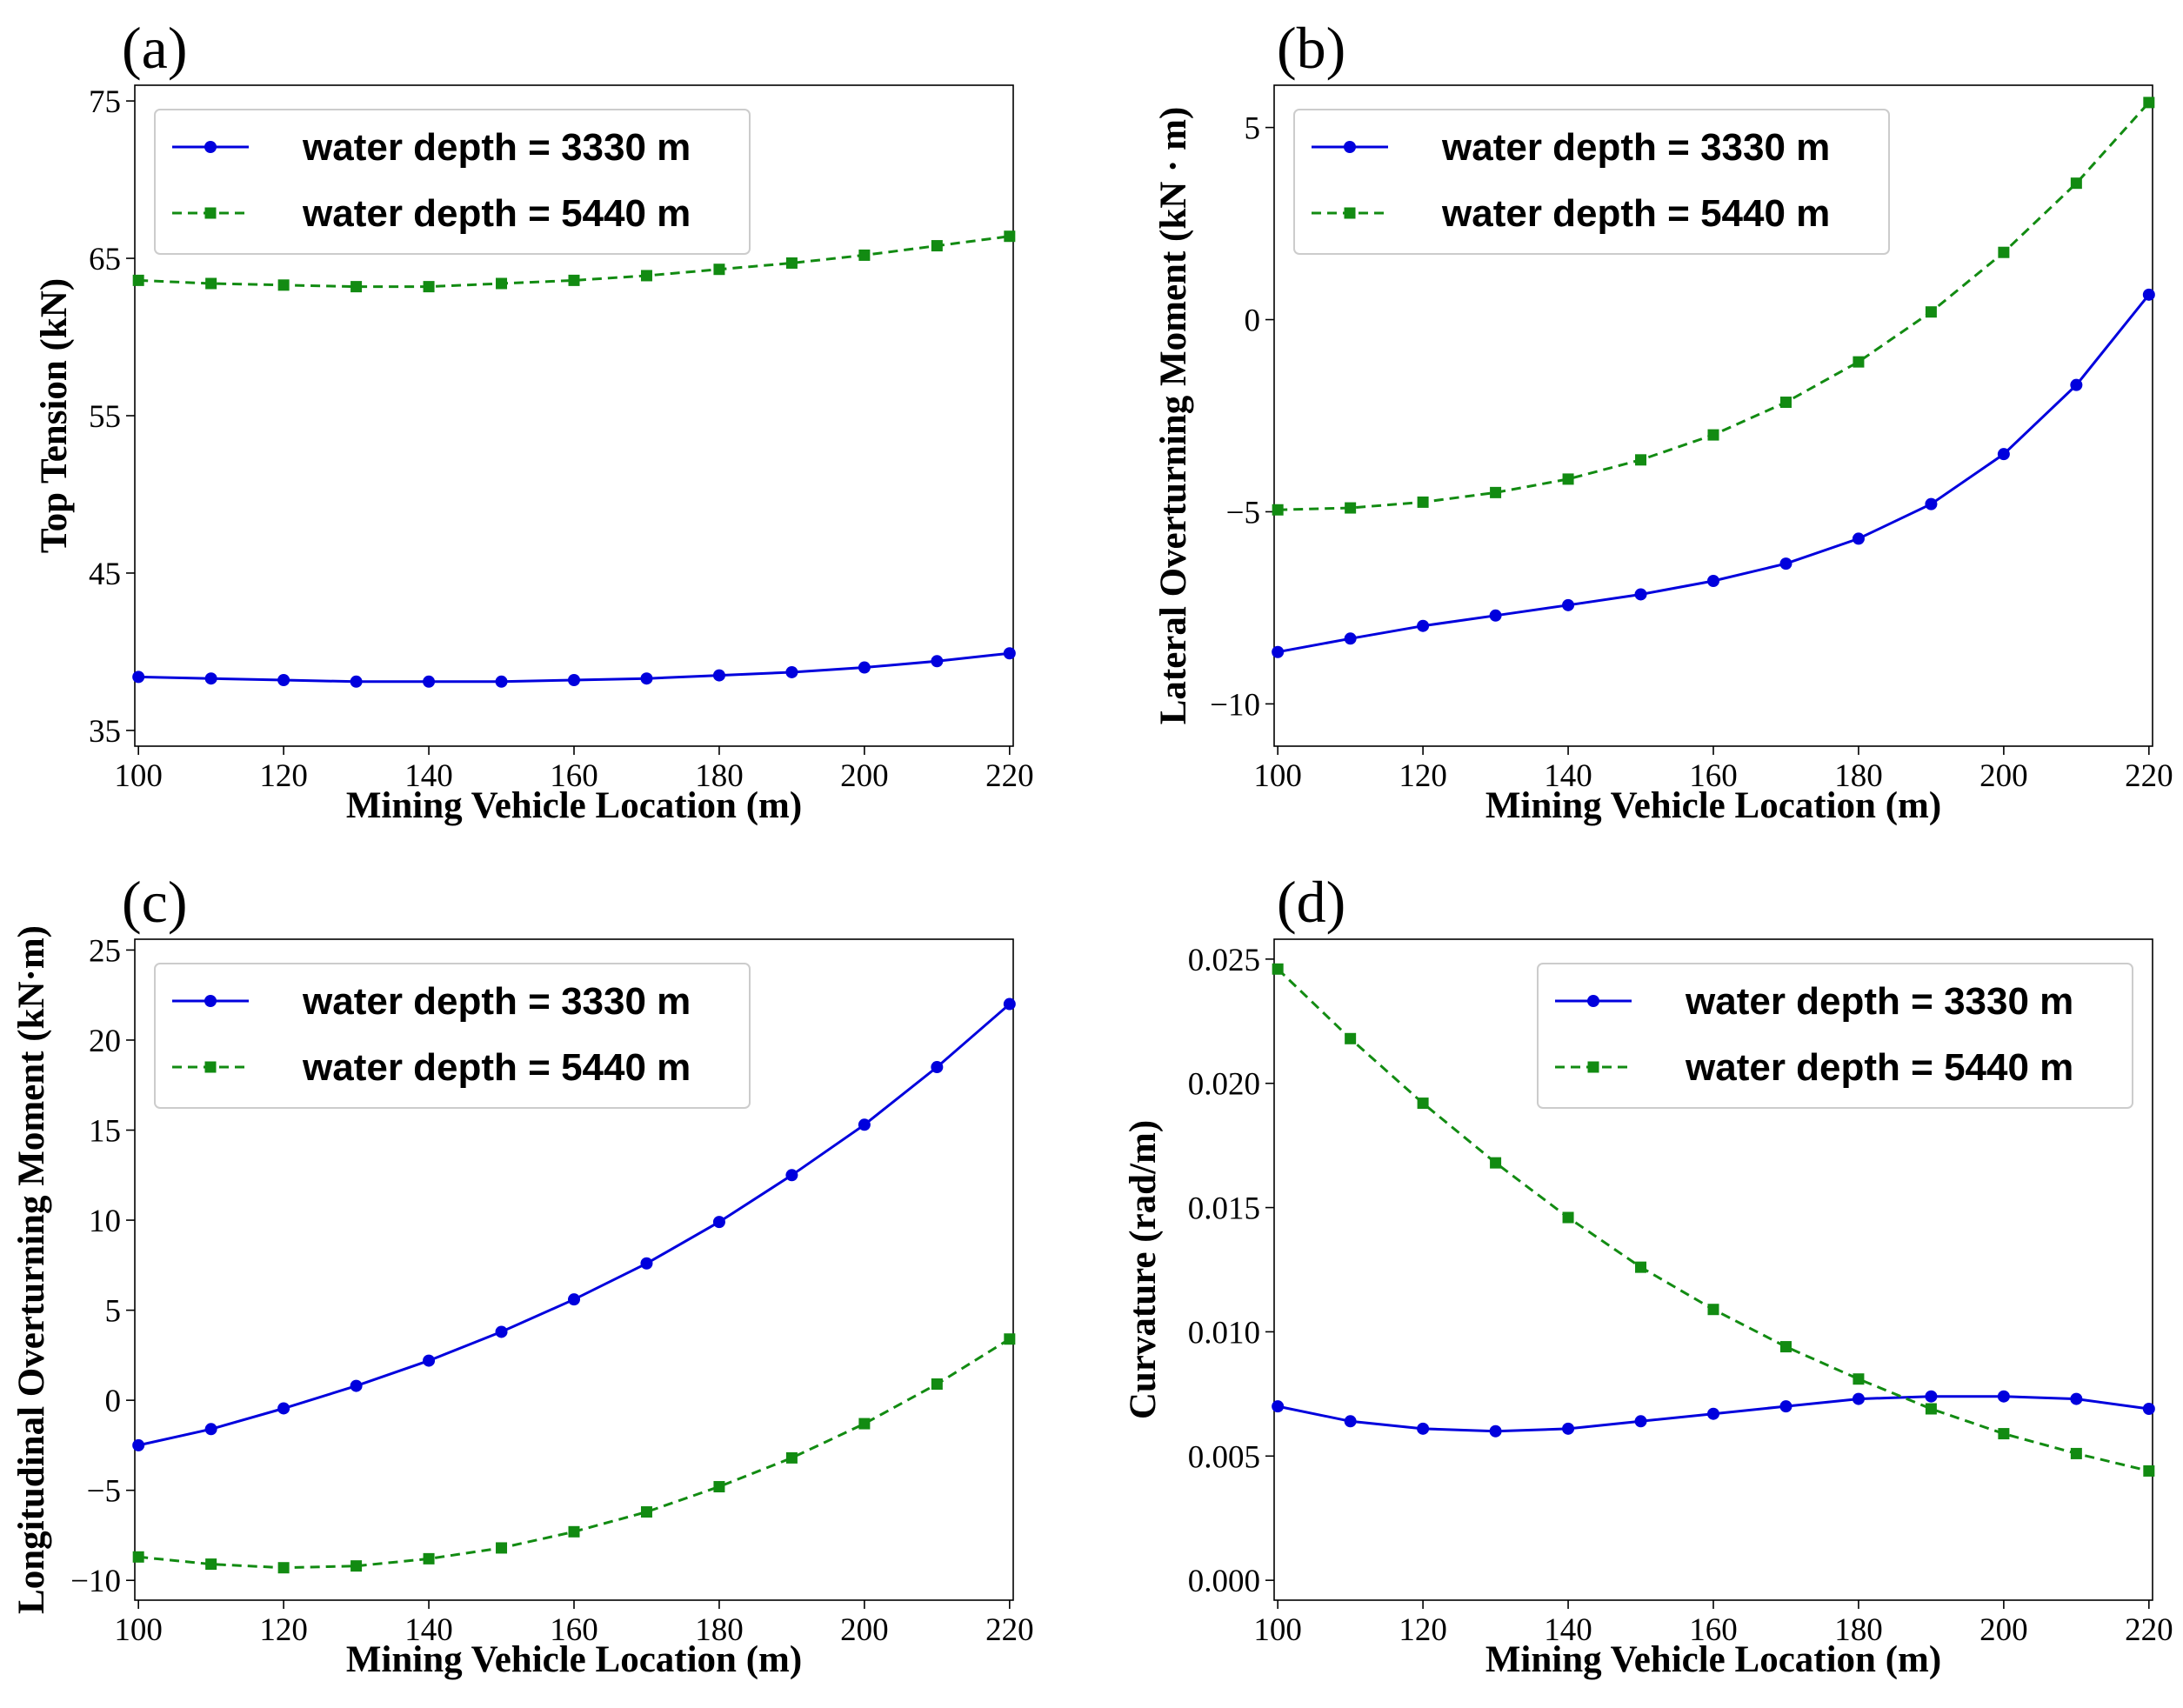 The height and width of the screenshot is (1708, 2183). I want to click on y-tick-label: 0.020, so click(1224, 1085).